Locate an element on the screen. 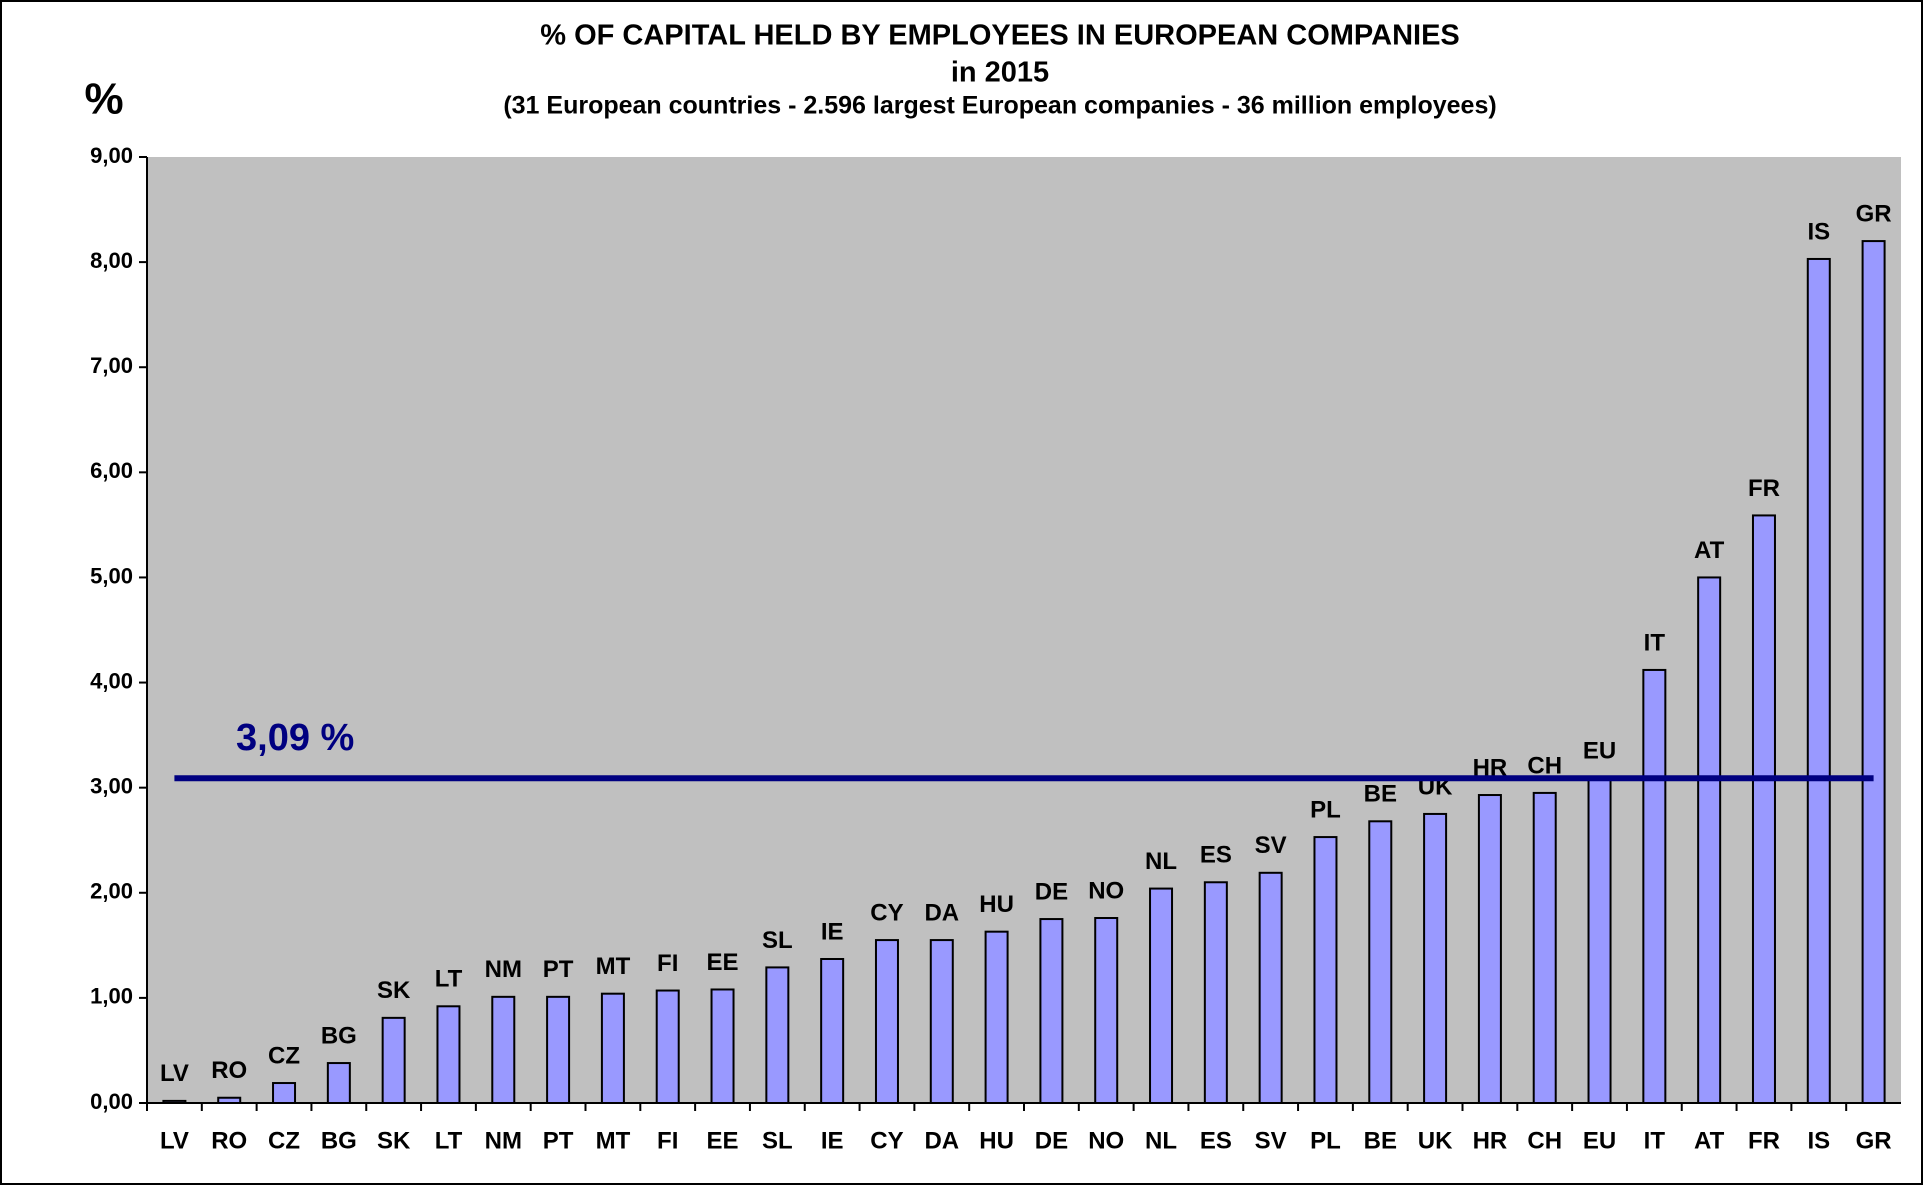  x-tick-label: IT is located at coordinates (1655, 1140).